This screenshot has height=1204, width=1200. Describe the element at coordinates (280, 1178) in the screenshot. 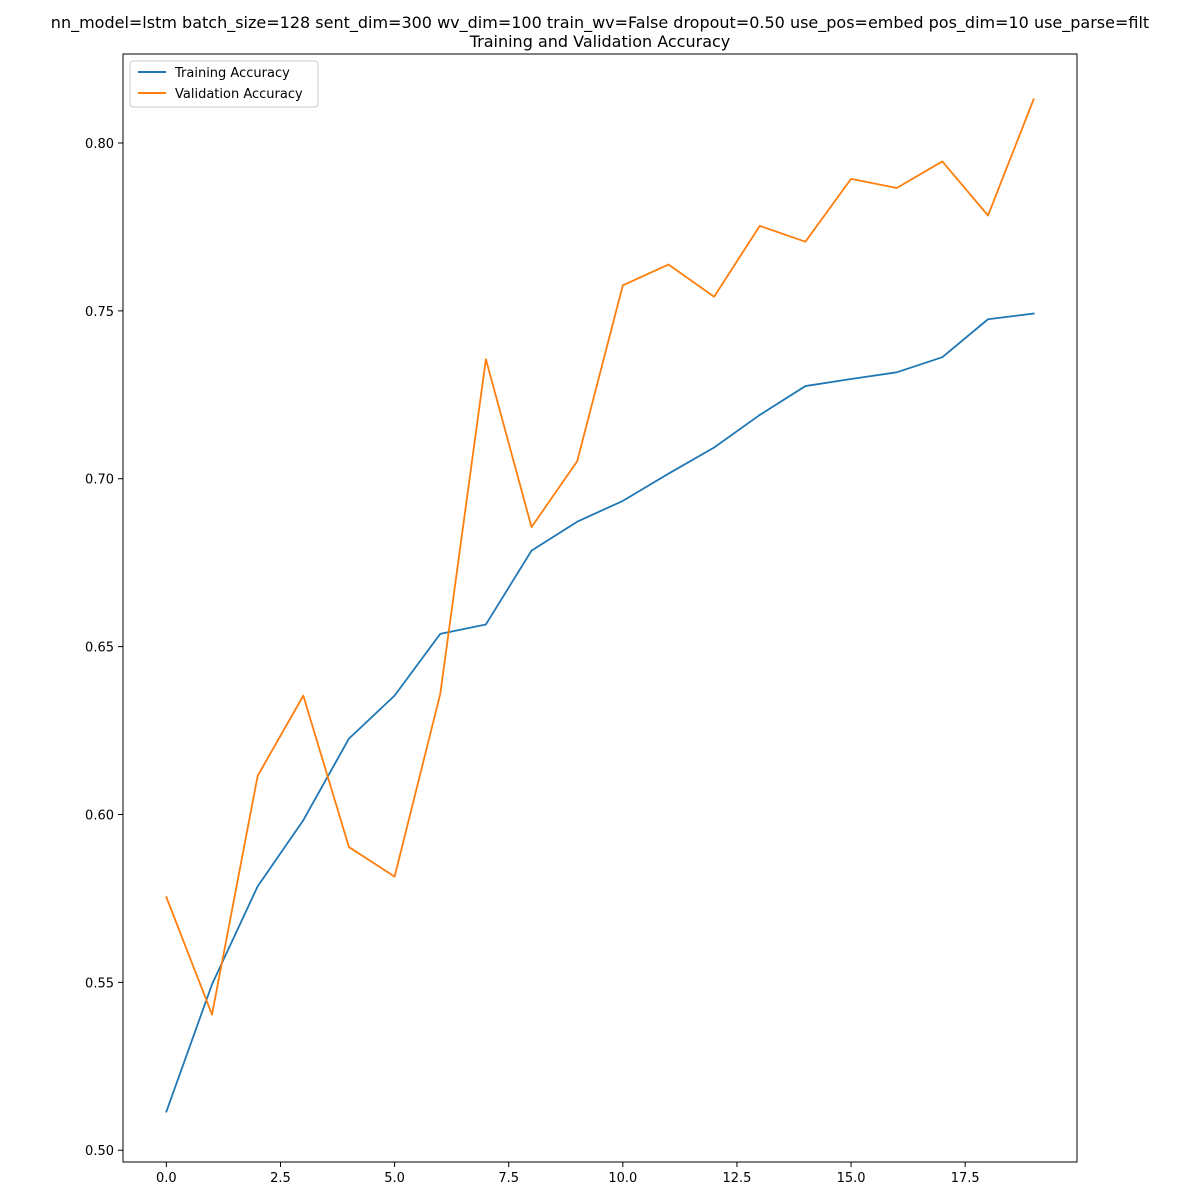

I see `x-tick-label: 2.5` at that location.